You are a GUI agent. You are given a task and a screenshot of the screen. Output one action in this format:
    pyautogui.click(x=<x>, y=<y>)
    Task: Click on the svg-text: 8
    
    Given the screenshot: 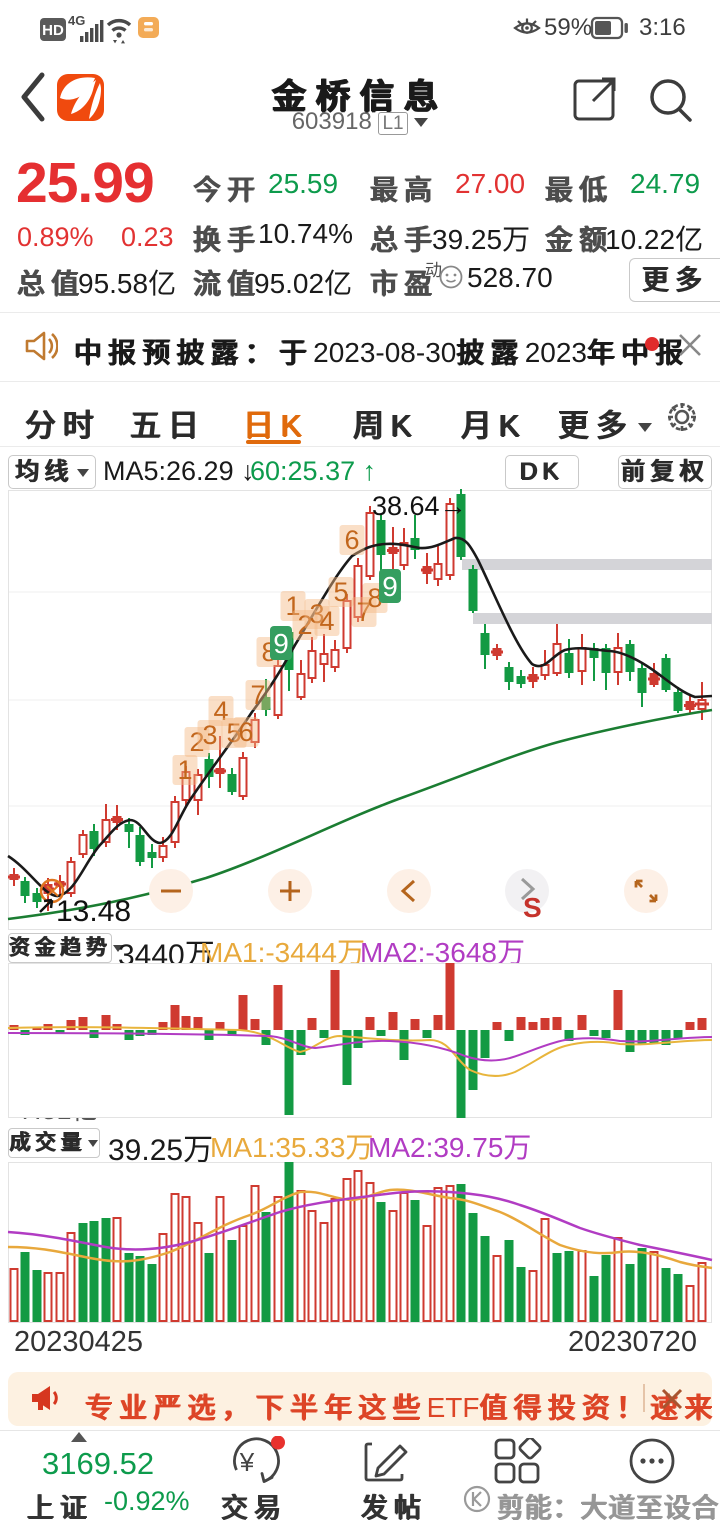 What is the action you would take?
    pyautogui.click(x=374, y=598)
    